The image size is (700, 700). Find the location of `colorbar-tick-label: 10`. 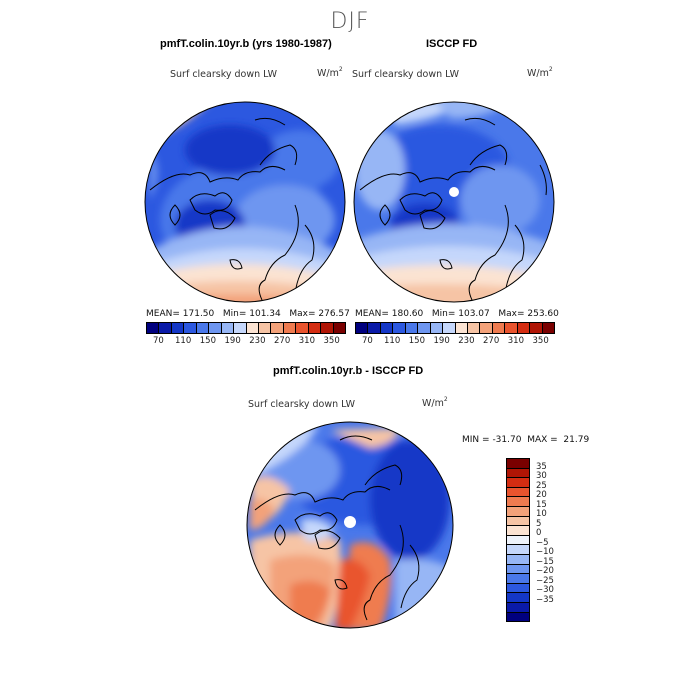

colorbar-tick-label: 10 is located at coordinates (541, 514).